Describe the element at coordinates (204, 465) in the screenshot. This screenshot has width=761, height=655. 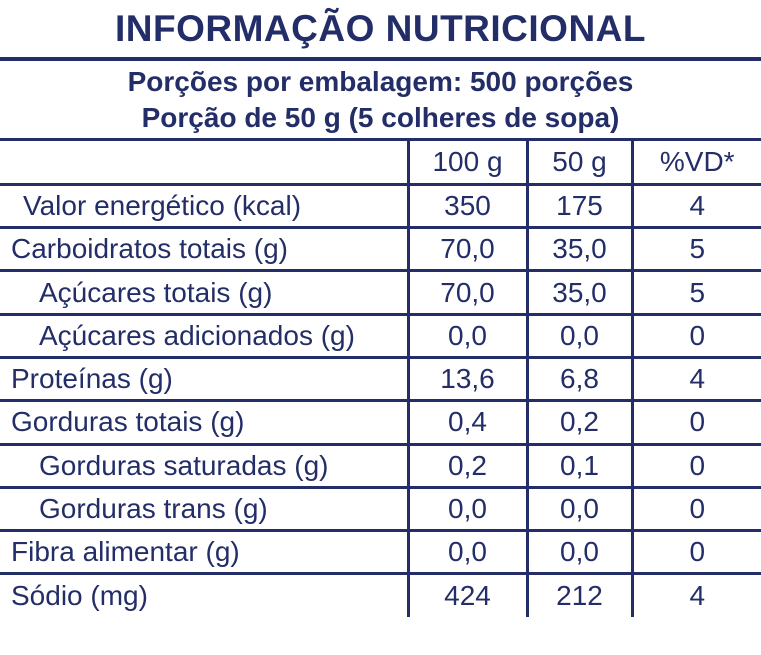
I see `nutrient-label: Gorduras saturadas (g)` at that location.